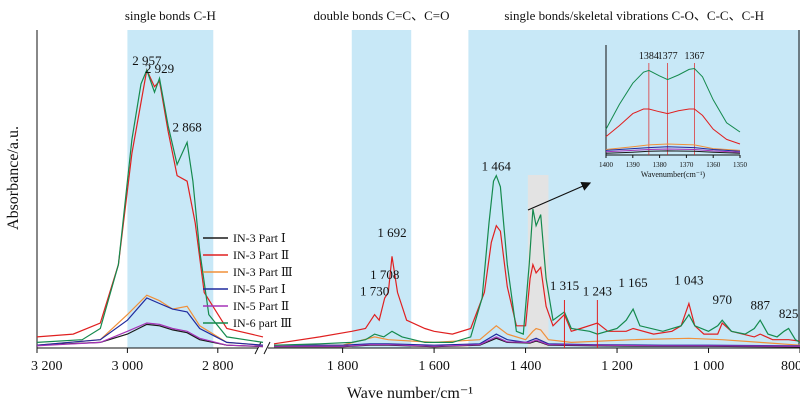 The image size is (800, 407). I want to click on inset-x-tick-label: 1350, so click(740, 165).